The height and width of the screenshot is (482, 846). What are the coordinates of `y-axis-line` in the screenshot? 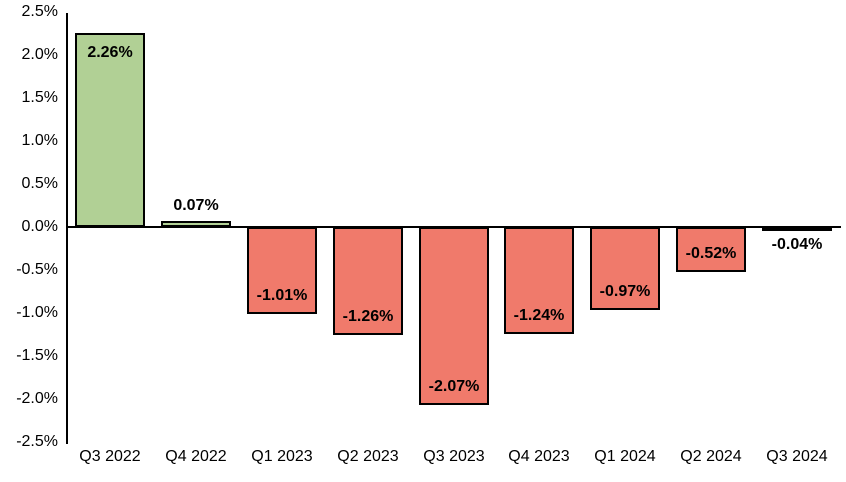 It's located at (67, 228).